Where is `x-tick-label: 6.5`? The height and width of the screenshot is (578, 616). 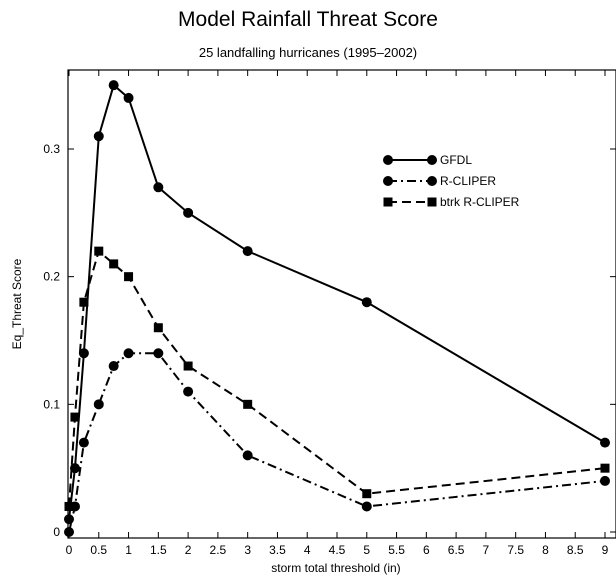
x-tick-label: 6.5 is located at coordinates (456, 550).